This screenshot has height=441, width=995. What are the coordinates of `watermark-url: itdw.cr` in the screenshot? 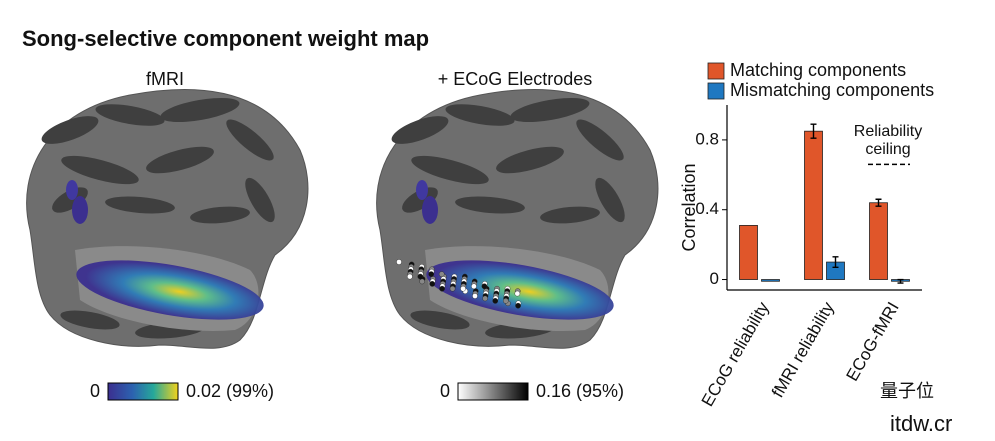 It's located at (921, 423).